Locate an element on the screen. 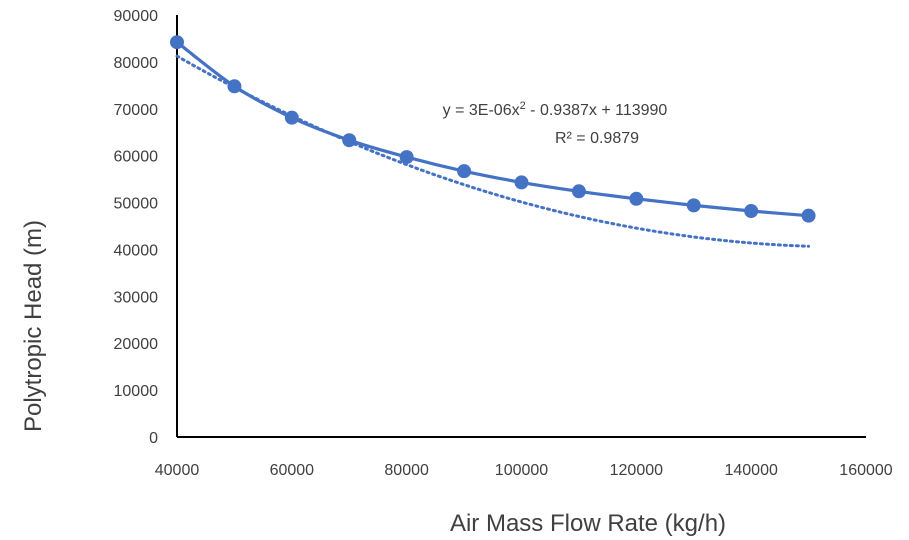  equation-suffix: - 0.9387x + 113990 is located at coordinates (597, 110).